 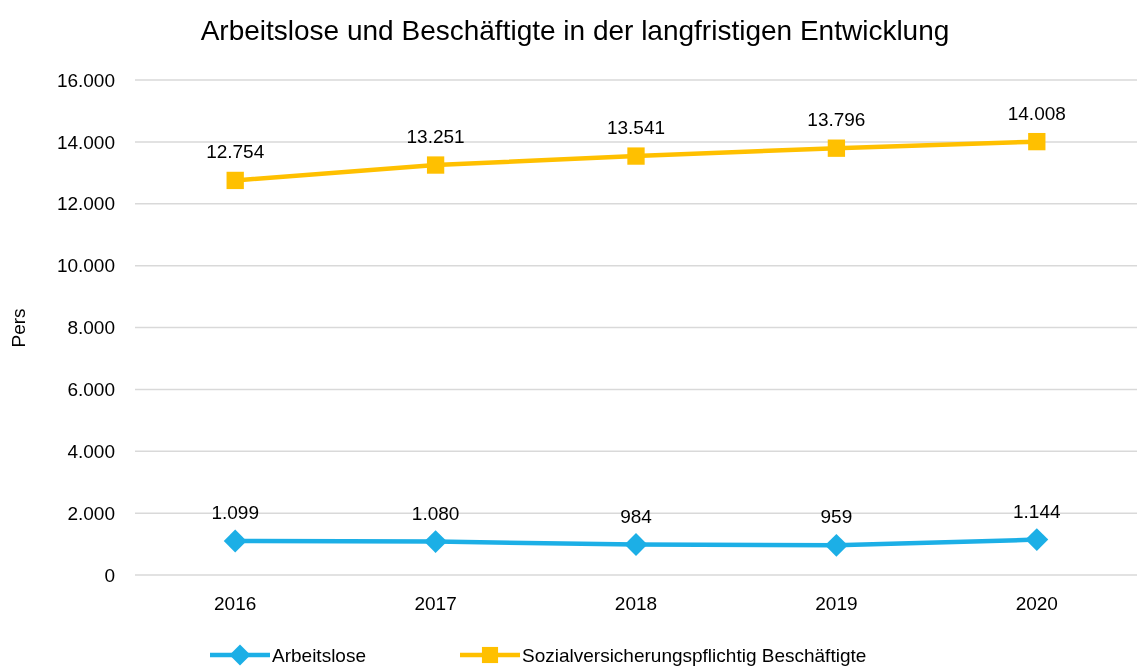 I want to click on legend-label: Arbeitslose, so click(x=319, y=655).